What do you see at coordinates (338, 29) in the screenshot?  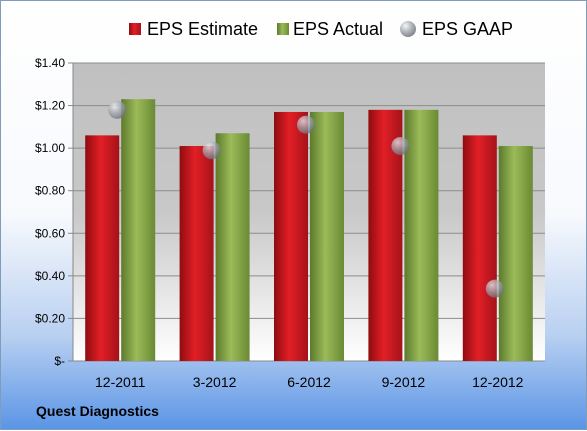 I see `legend-label-actual: EPS Actual` at bounding box center [338, 29].